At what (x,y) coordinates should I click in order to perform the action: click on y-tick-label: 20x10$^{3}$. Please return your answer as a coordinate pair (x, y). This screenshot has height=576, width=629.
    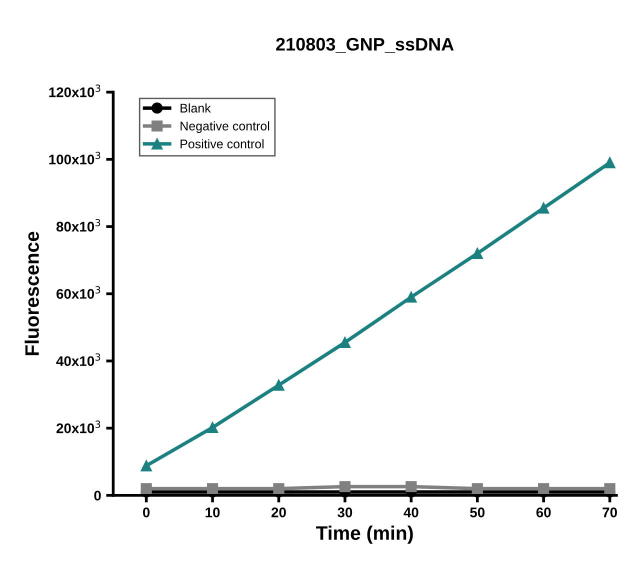
    Looking at the image, I should click on (78, 427).